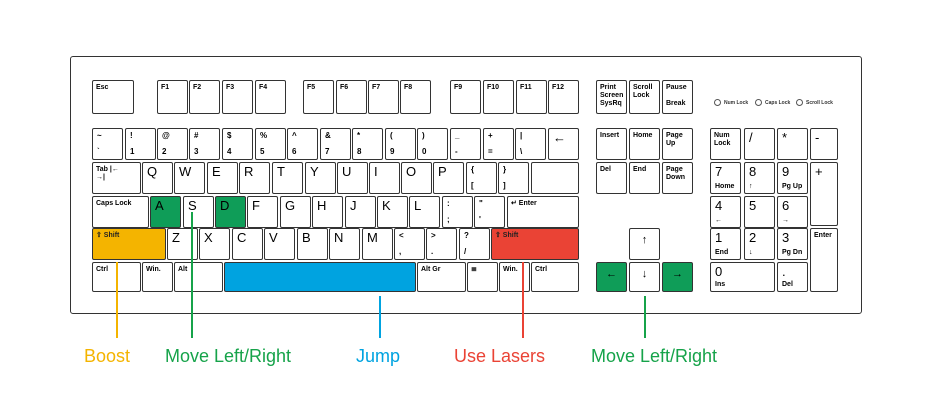 This screenshot has height=415, width=928. Describe the element at coordinates (306, 237) in the screenshot. I see `key-b-label: B` at that location.